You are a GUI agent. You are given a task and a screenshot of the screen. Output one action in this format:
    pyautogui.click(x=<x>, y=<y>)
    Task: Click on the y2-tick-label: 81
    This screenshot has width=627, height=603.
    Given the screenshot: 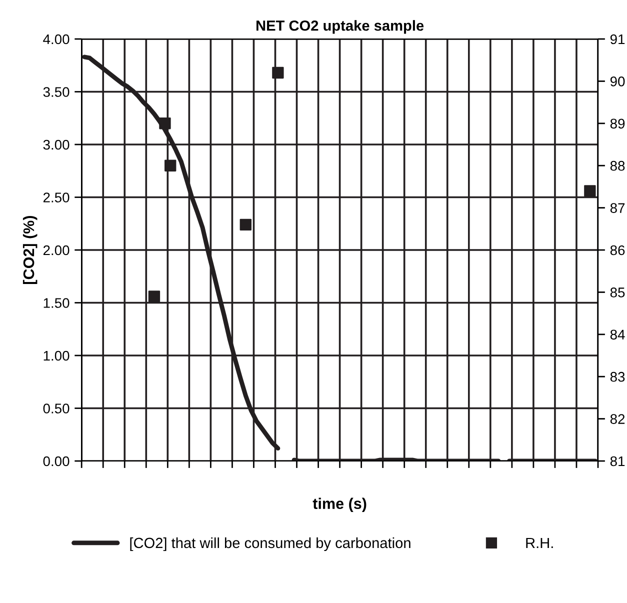 What is the action you would take?
    pyautogui.click(x=617, y=461)
    